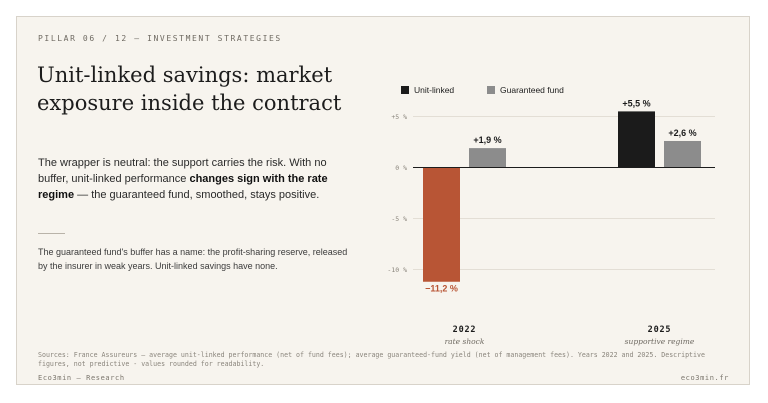  I want to click on eyebrow-label: PILLAR 06 / 12 — INVESTMENT STRATEGIES, so click(160, 38).